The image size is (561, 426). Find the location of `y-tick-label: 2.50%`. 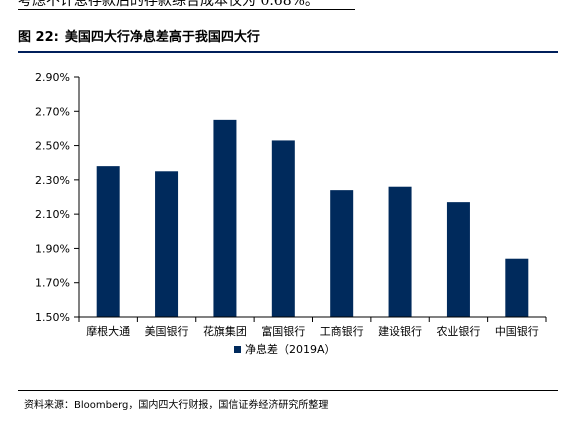

y-tick-label: 2.50% is located at coordinates (52, 146).